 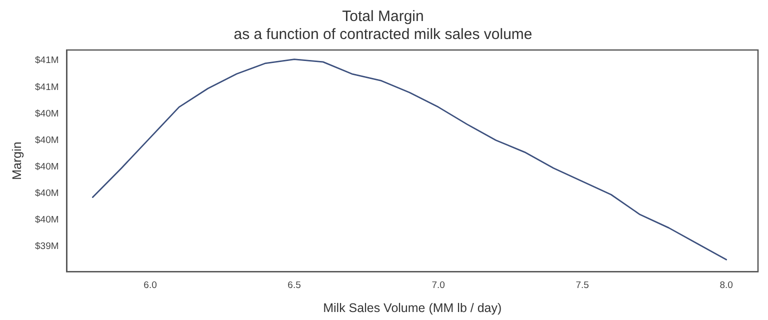 What do you see at coordinates (726, 285) in the screenshot?
I see `x-tick-label: 8.0` at bounding box center [726, 285].